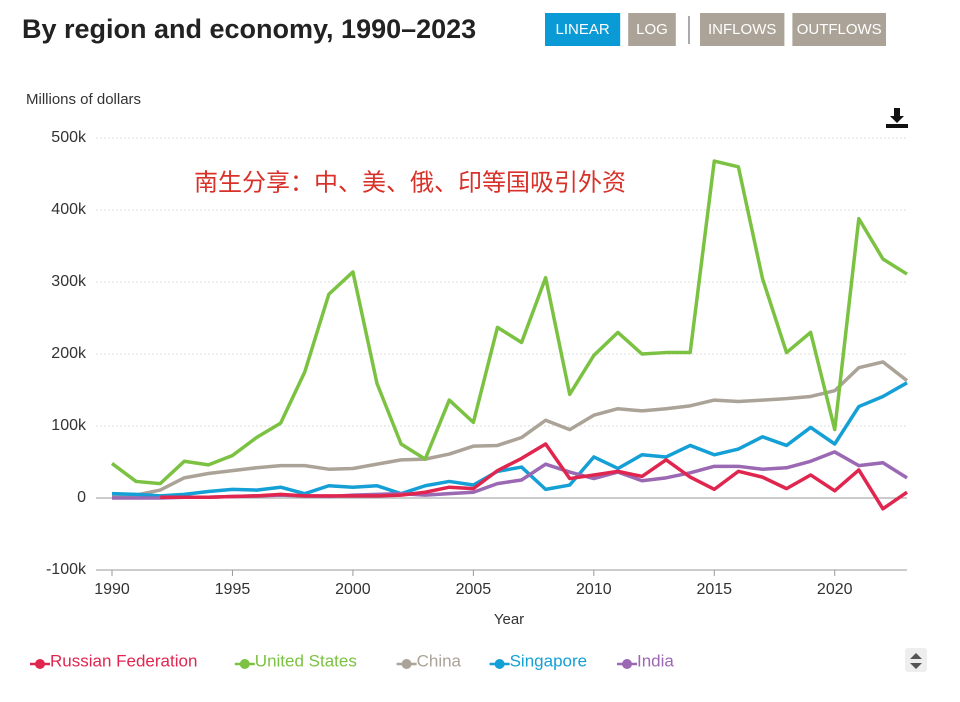  I want to click on y-tick-label: 0, so click(81, 497).